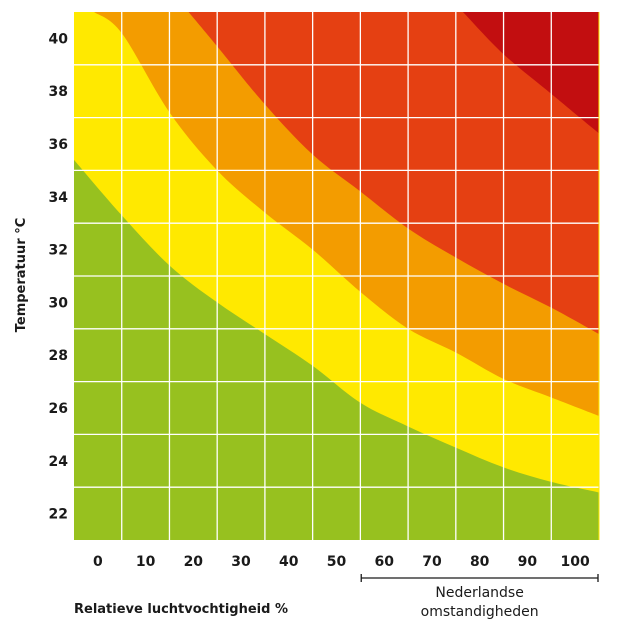 The image size is (631, 632). Describe the element at coordinates (59, 276) in the screenshot. I see `y-ticks: 40 38 36 34 32 30 28 26 24 22` at that location.